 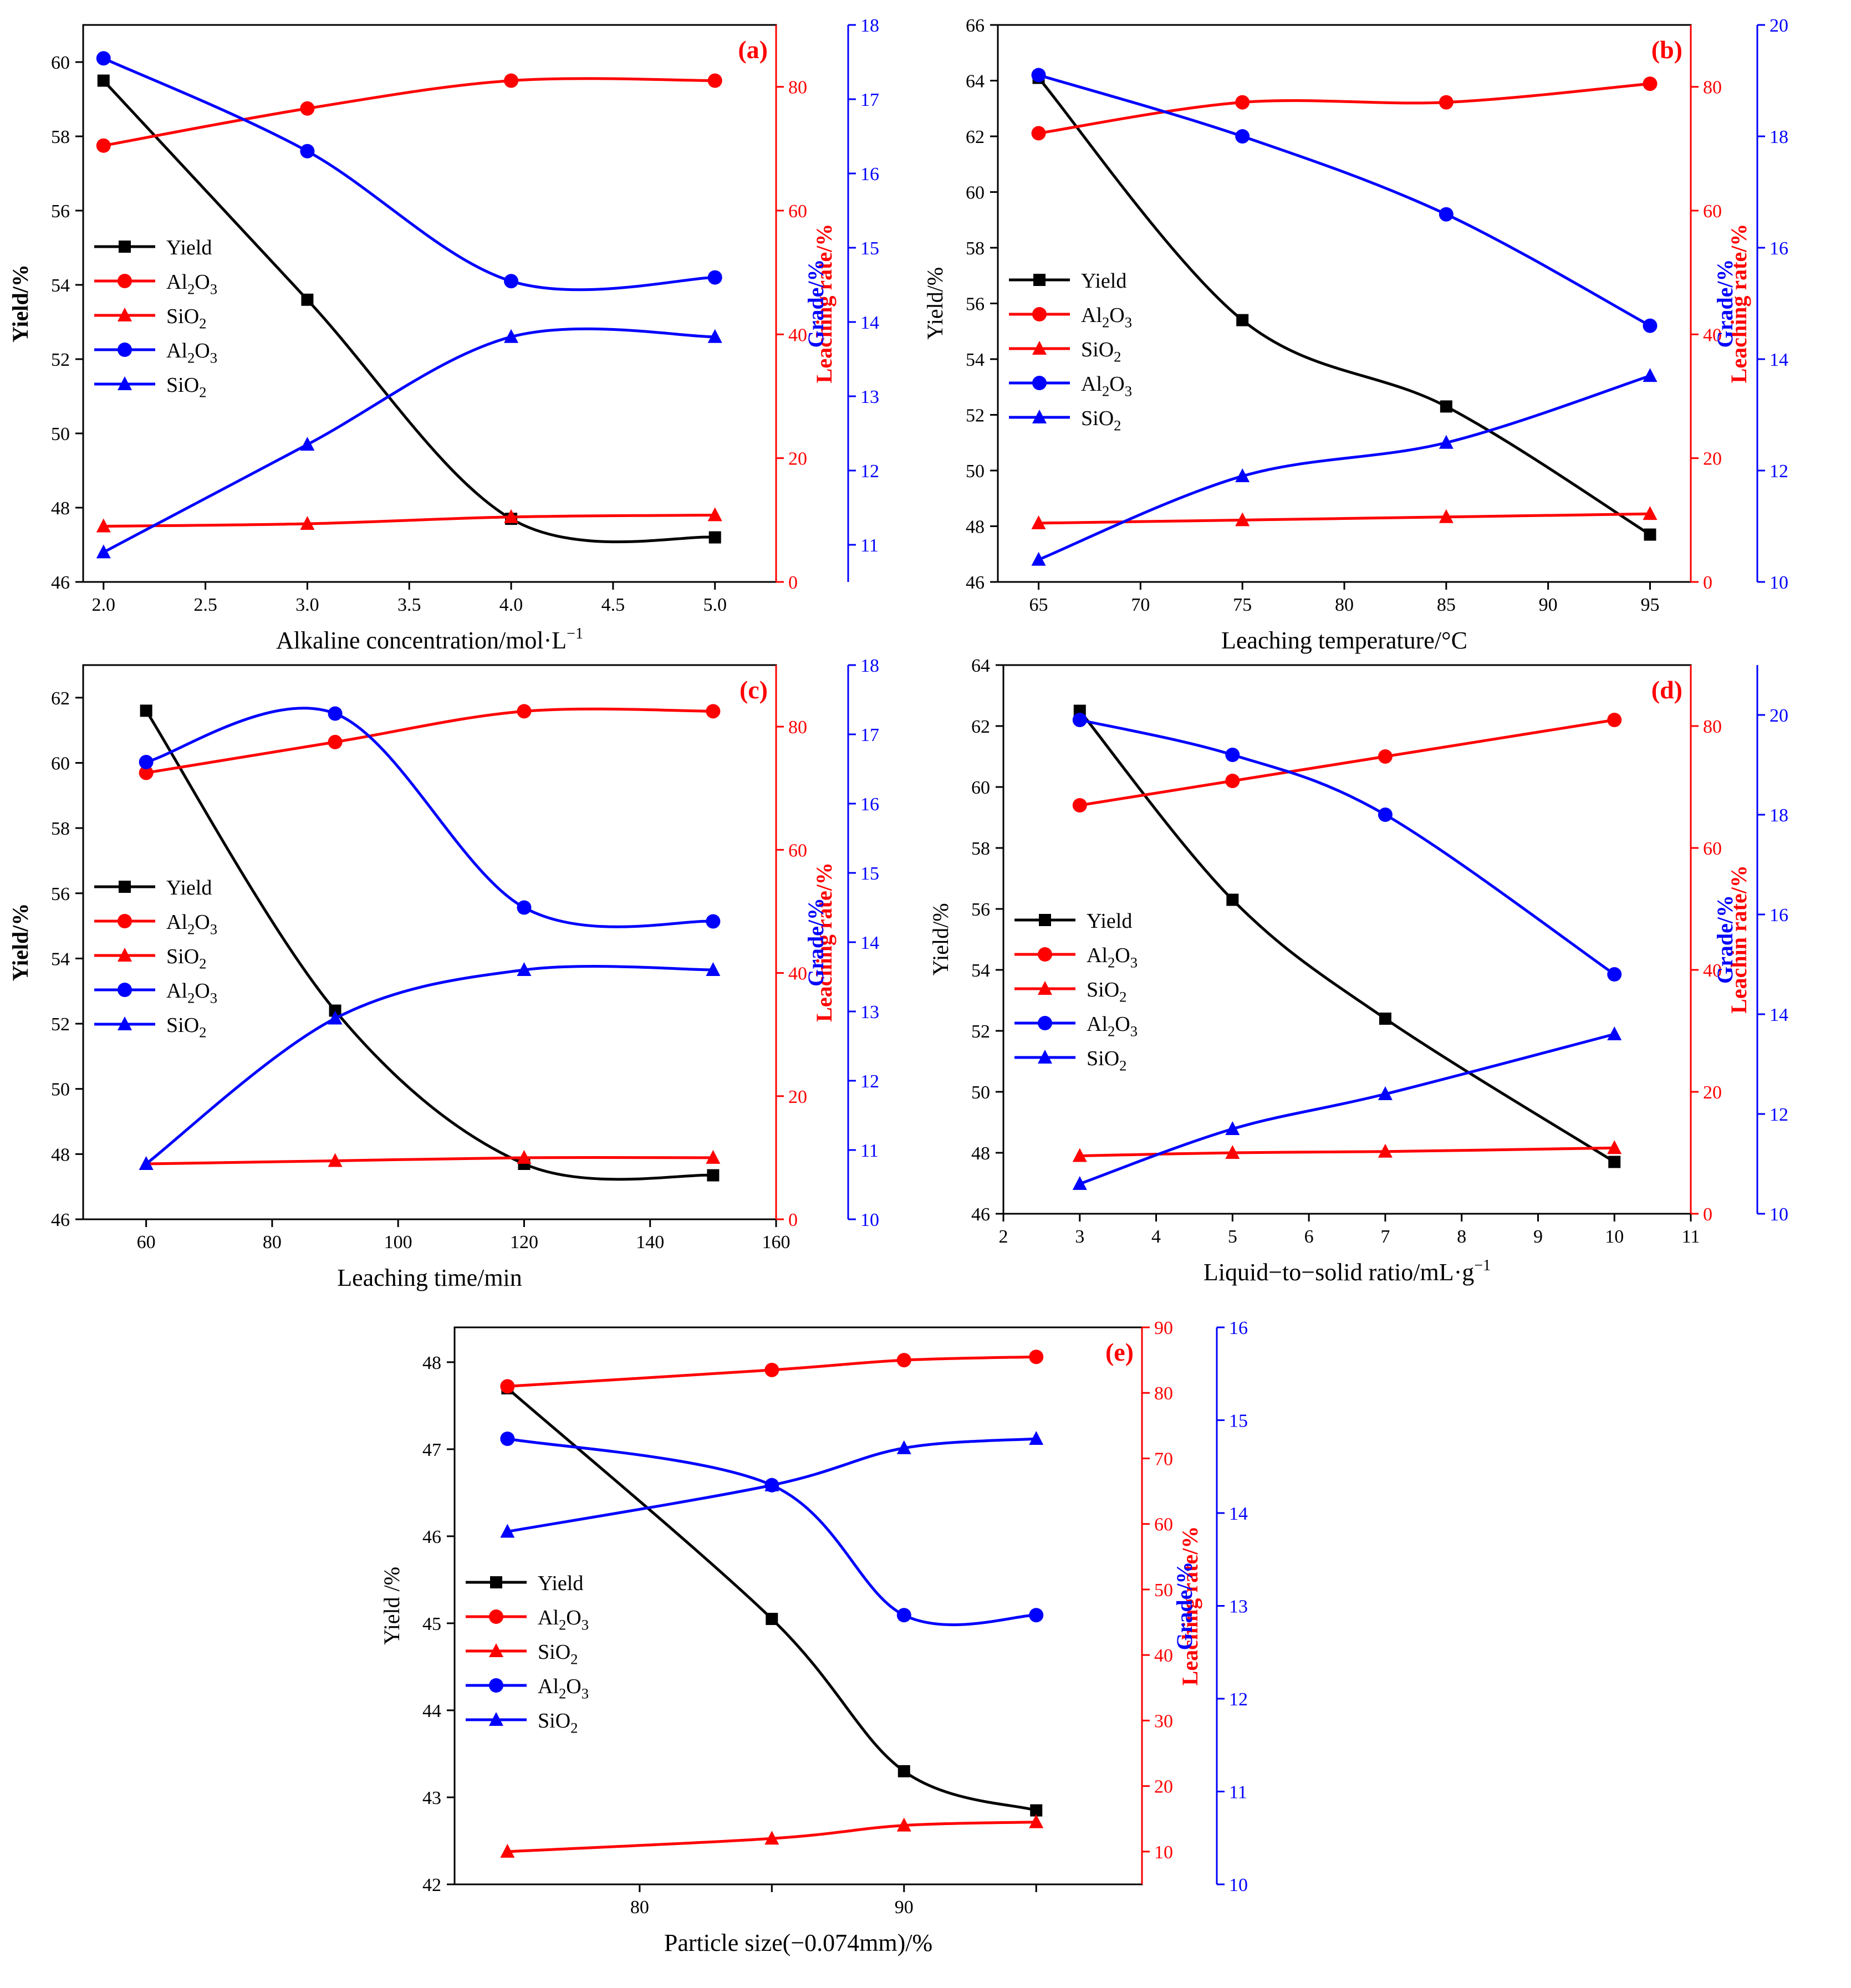 What do you see at coordinates (1482, 1265) in the screenshot?
I see `x-axis-label-superscript: −1` at bounding box center [1482, 1265].